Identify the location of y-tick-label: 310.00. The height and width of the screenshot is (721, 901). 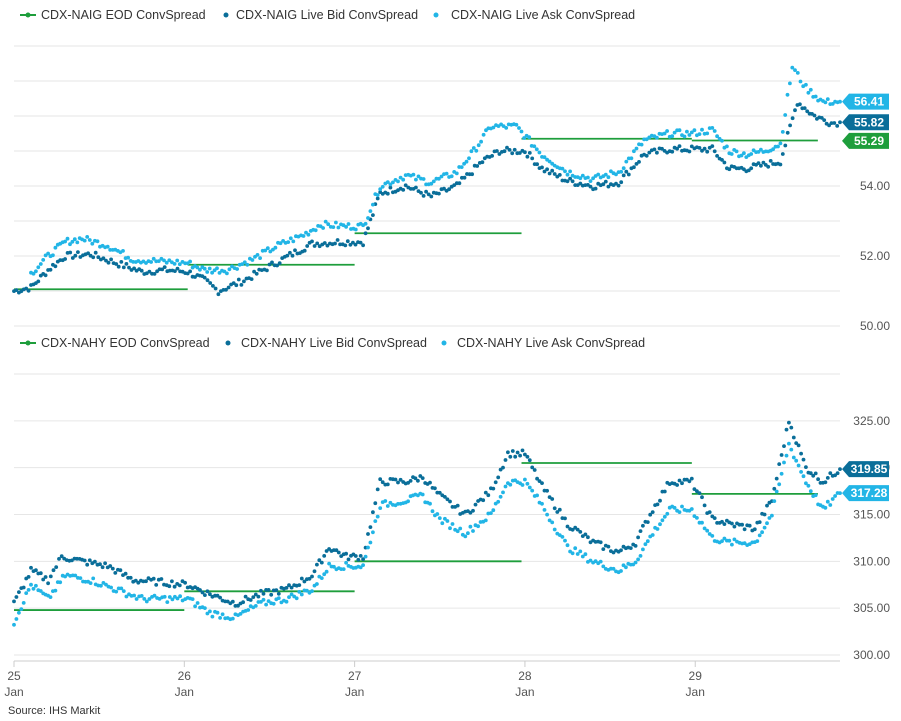
(871, 561).